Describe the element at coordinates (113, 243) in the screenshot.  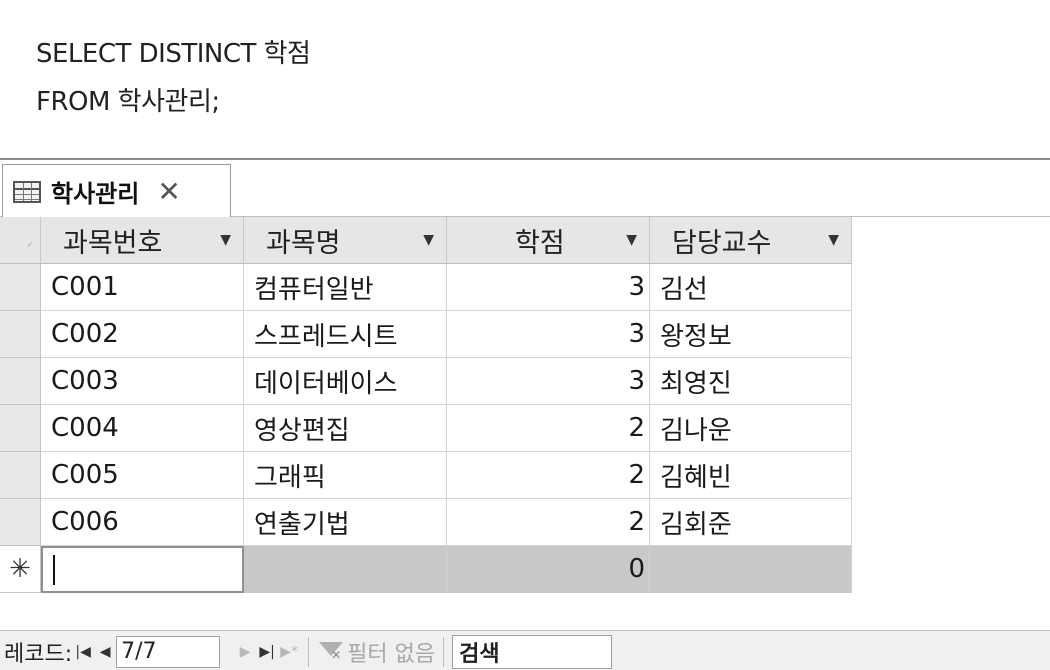
I see `column-header-label: 과목번호` at that location.